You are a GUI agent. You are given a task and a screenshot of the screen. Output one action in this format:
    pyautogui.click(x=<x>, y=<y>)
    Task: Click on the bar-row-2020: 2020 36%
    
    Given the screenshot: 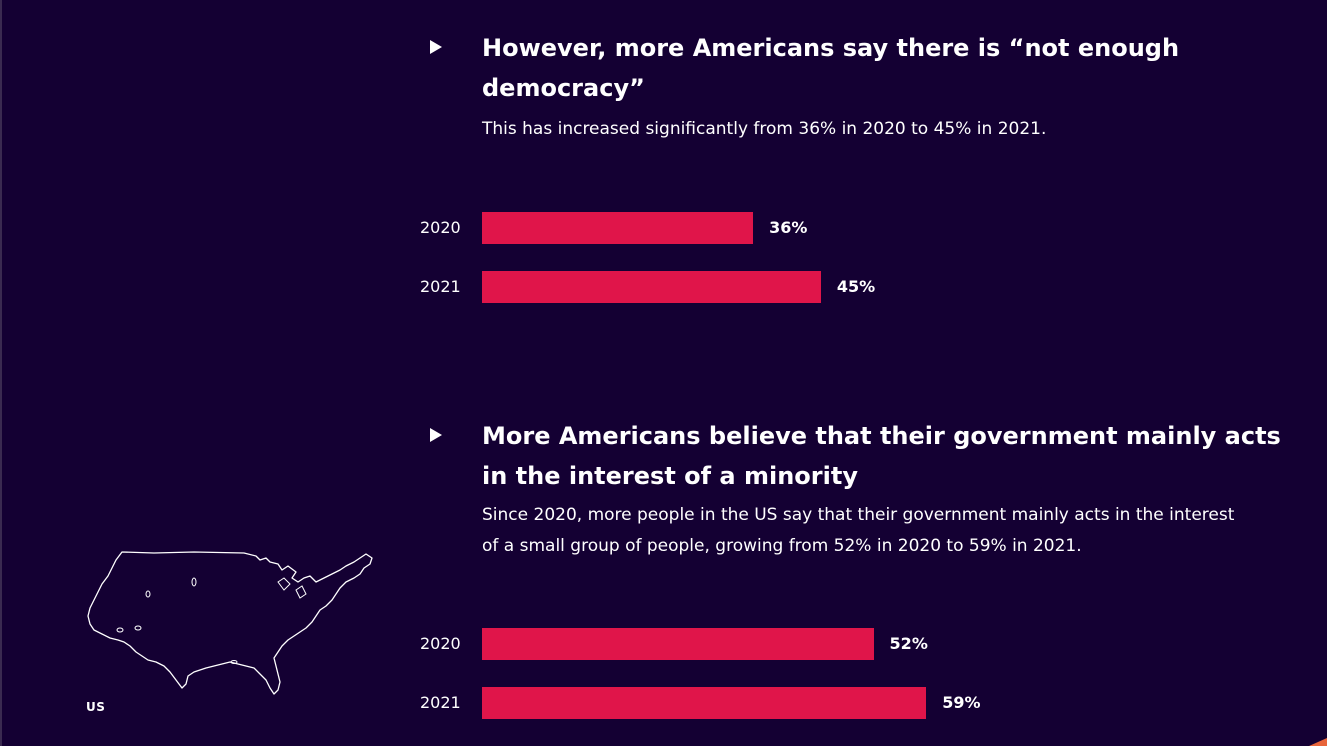 What is the action you would take?
    pyautogui.click(x=850, y=228)
    